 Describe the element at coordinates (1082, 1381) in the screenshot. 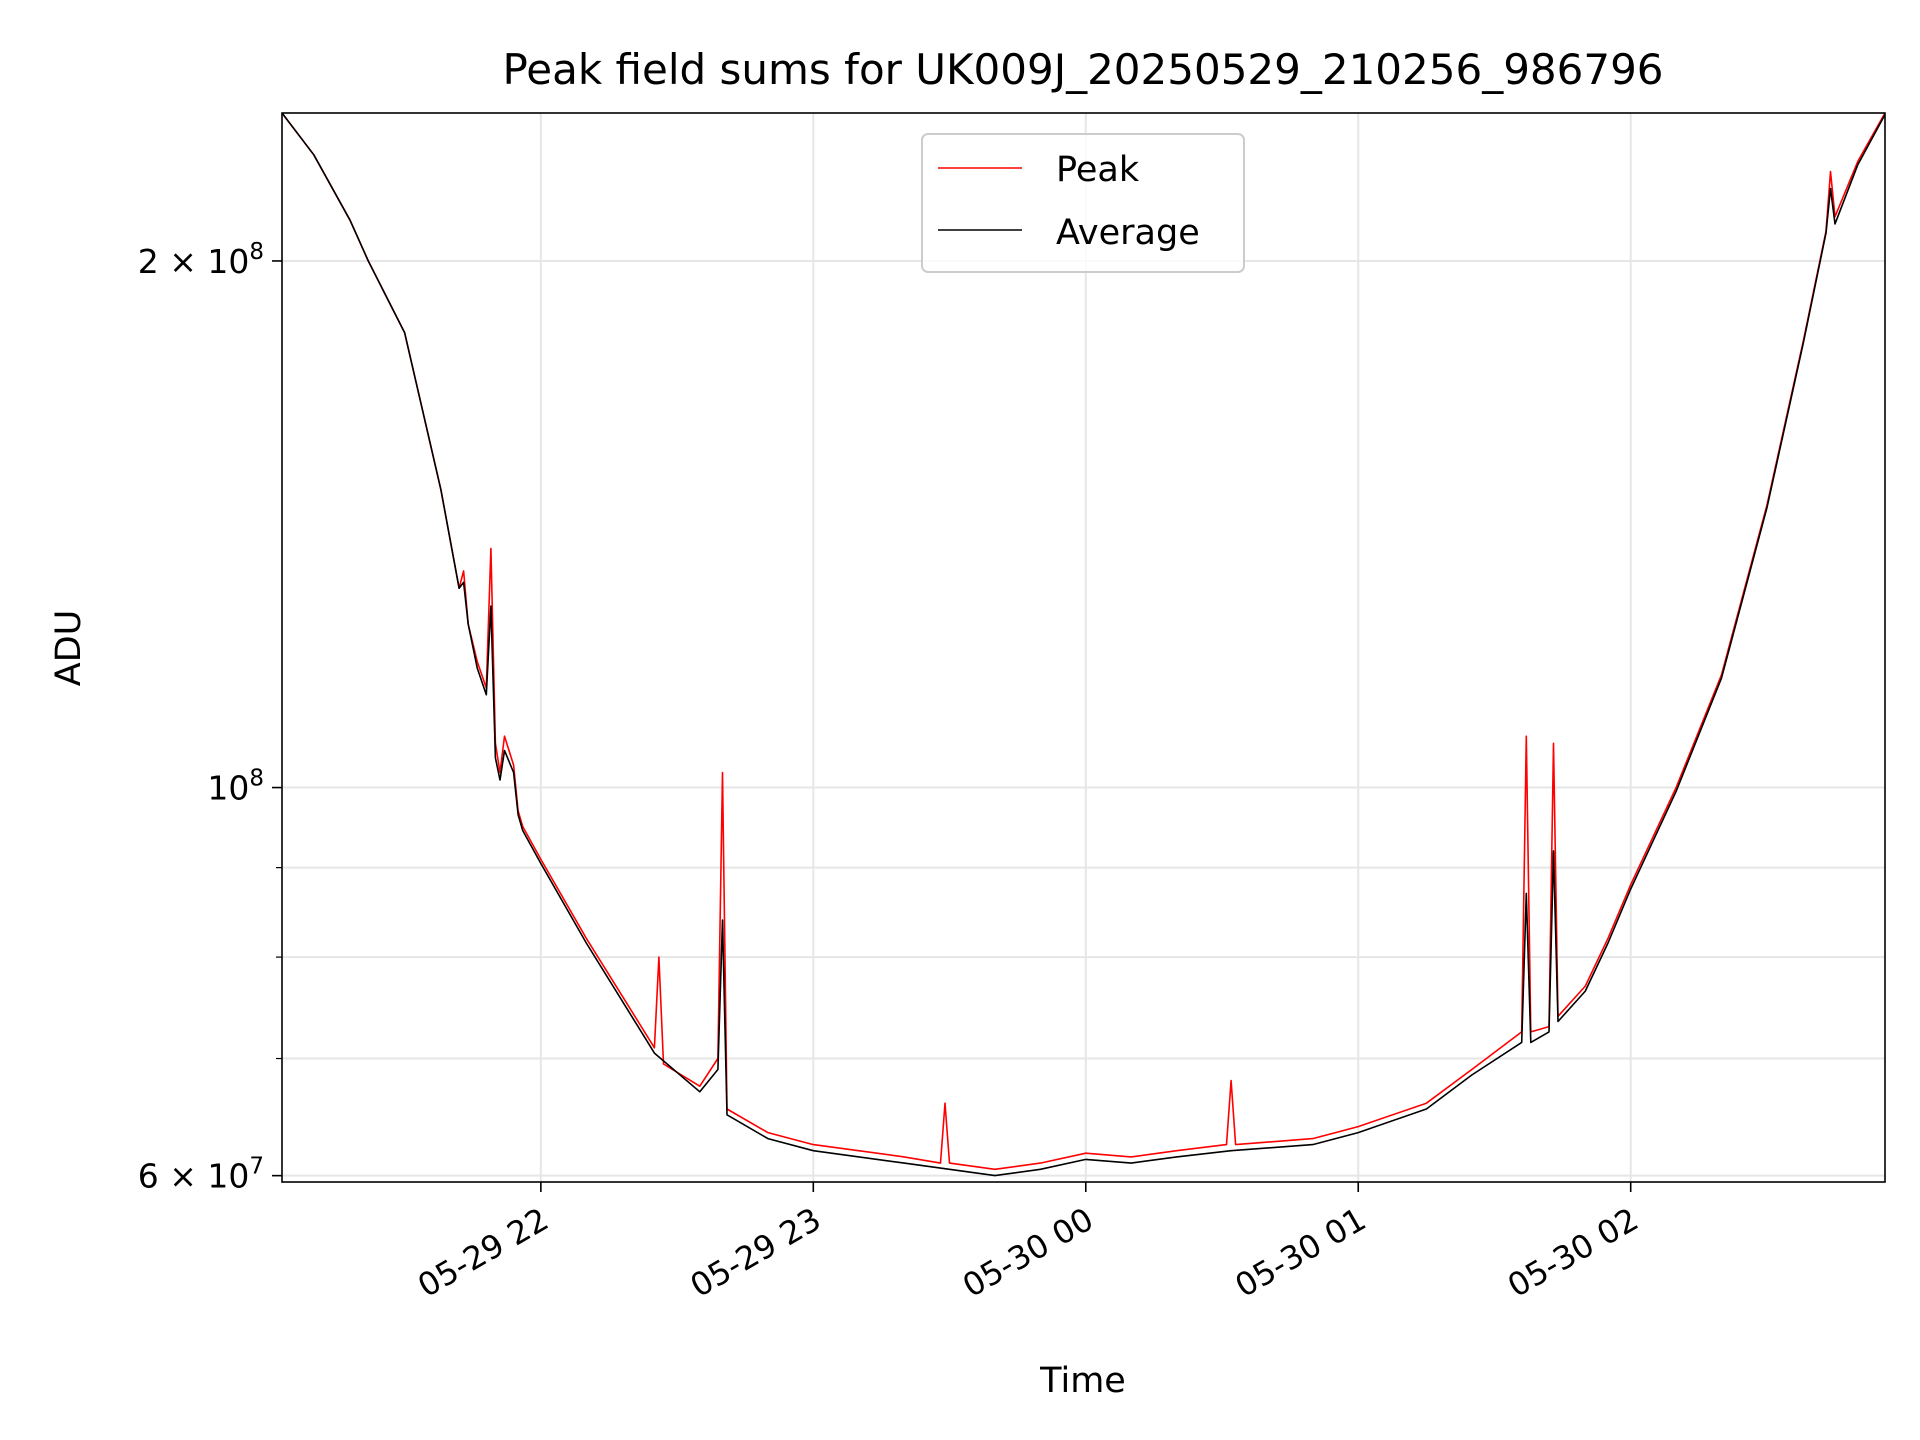

I see `x-axis-label: Time` at that location.